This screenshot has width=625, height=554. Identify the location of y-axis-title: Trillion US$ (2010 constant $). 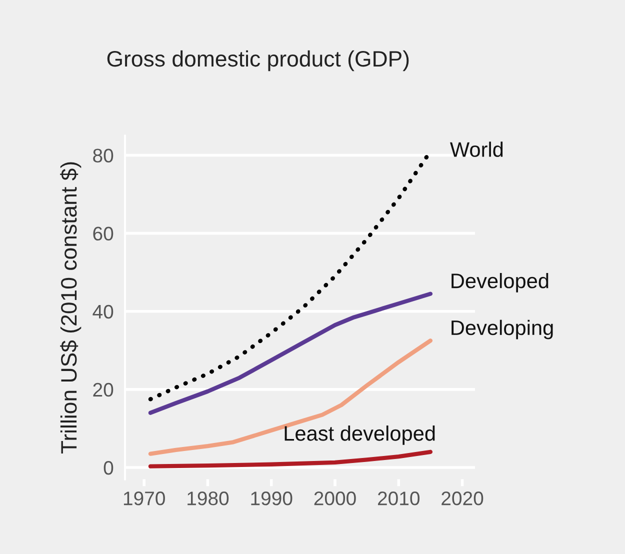
(71, 308).